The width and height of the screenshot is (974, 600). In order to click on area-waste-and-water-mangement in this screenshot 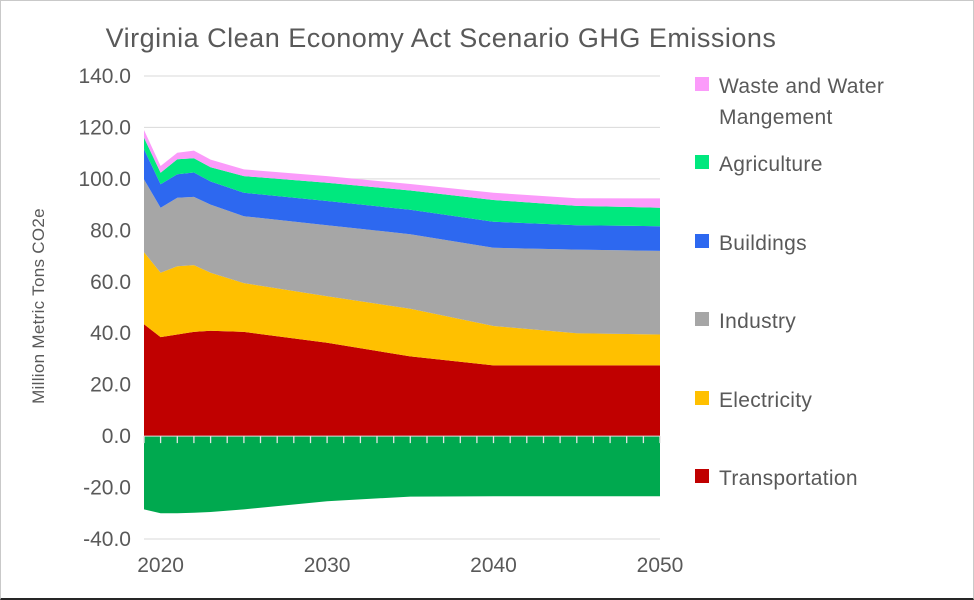, I will do `click(402, 169)`.